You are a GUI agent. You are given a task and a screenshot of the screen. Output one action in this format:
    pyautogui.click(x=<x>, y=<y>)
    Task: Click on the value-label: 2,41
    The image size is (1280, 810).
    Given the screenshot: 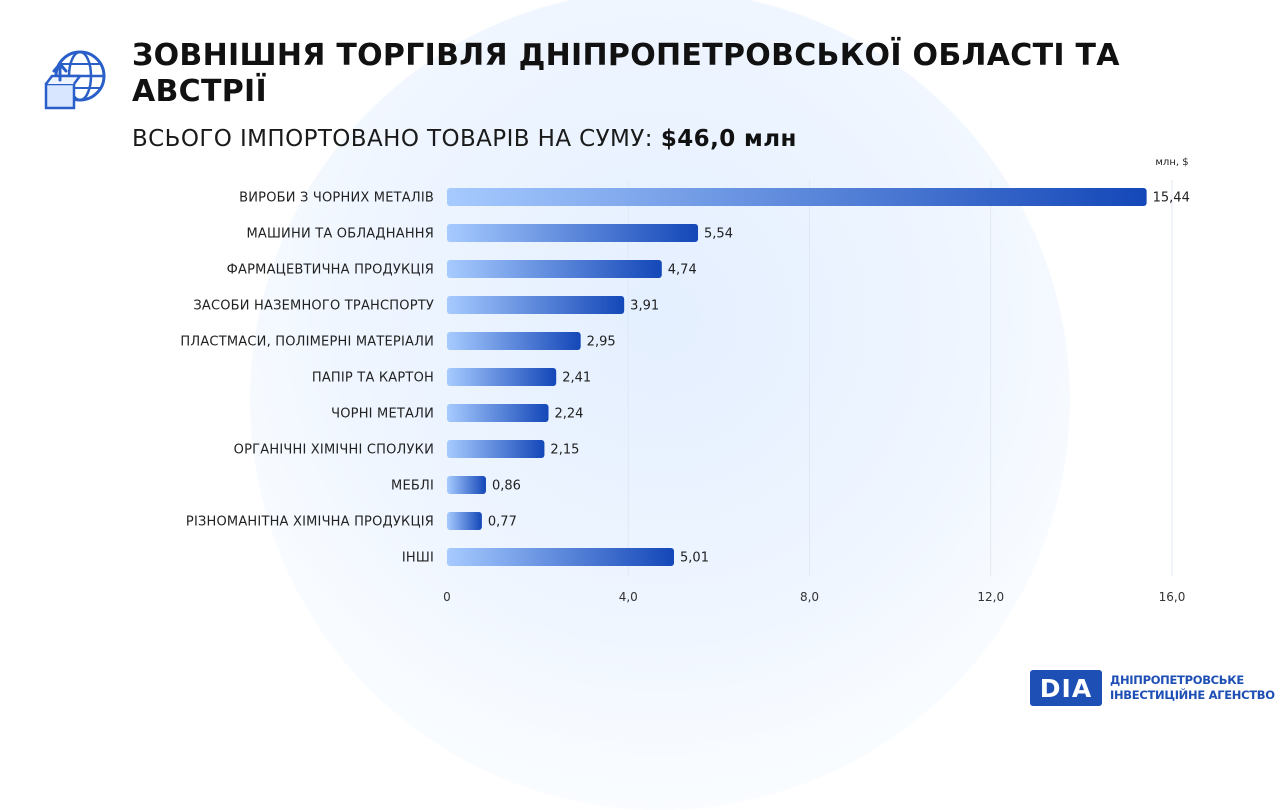 What is the action you would take?
    pyautogui.click(x=576, y=378)
    